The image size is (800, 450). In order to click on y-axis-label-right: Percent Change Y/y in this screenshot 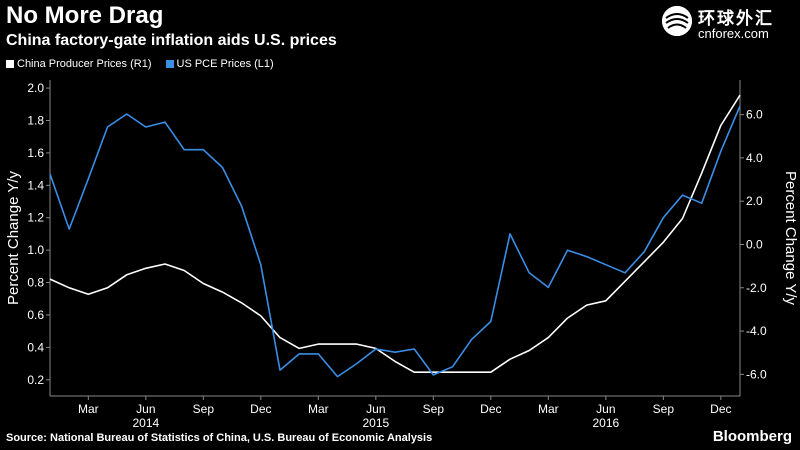, I will do `click(790, 238)`.